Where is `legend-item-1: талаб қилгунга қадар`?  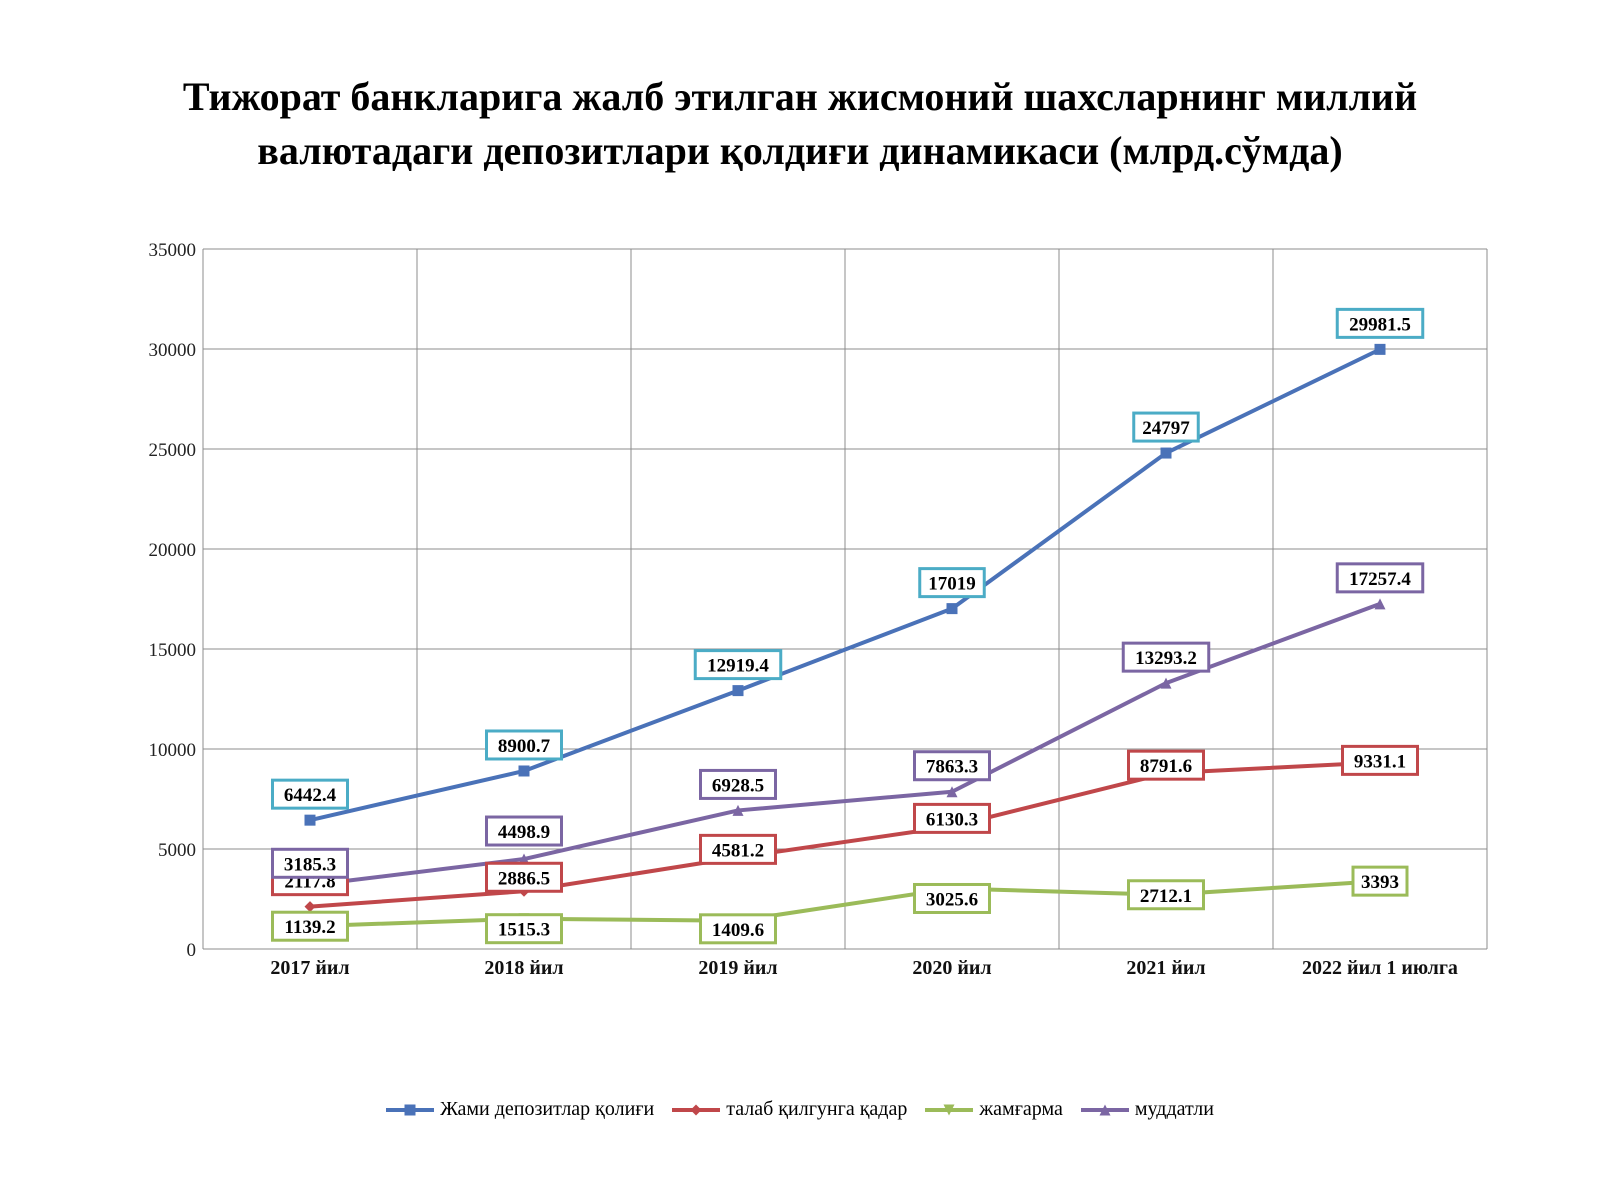
legend-item-1: талаб қилгунга қадар is located at coordinates (789, 1109).